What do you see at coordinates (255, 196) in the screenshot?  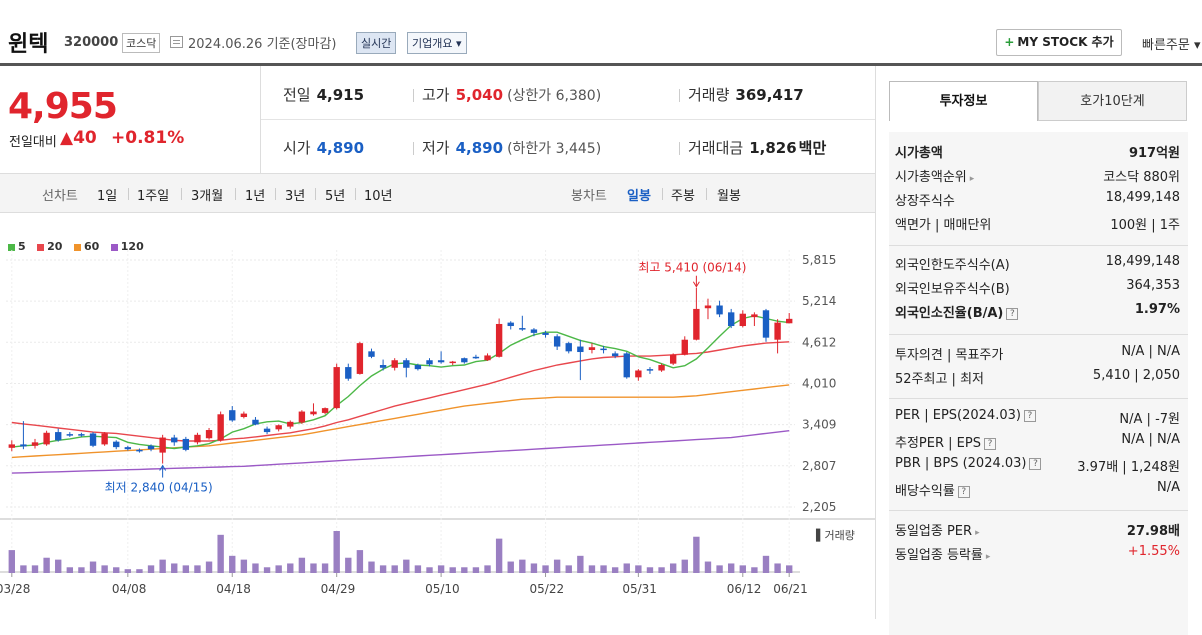 I see `period-1y: 1년` at bounding box center [255, 196].